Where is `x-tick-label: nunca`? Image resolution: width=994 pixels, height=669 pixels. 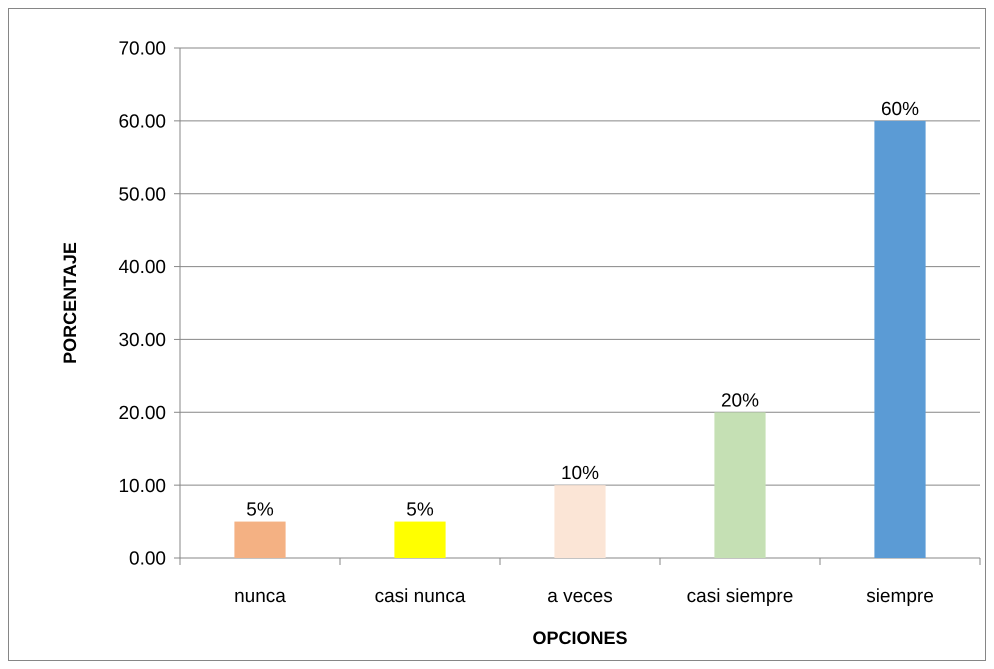 x-tick-label: nunca is located at coordinates (260, 596).